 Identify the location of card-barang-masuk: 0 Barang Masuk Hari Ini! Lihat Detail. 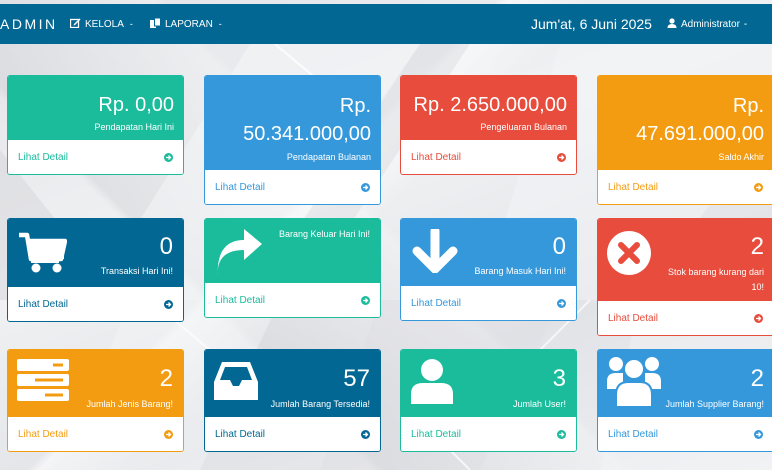
(488, 269).